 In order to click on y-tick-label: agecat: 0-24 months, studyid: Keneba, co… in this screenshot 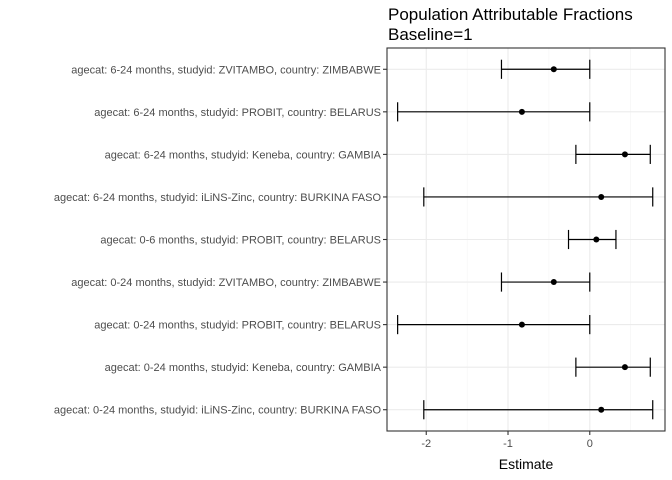, I will do `click(243, 368)`.